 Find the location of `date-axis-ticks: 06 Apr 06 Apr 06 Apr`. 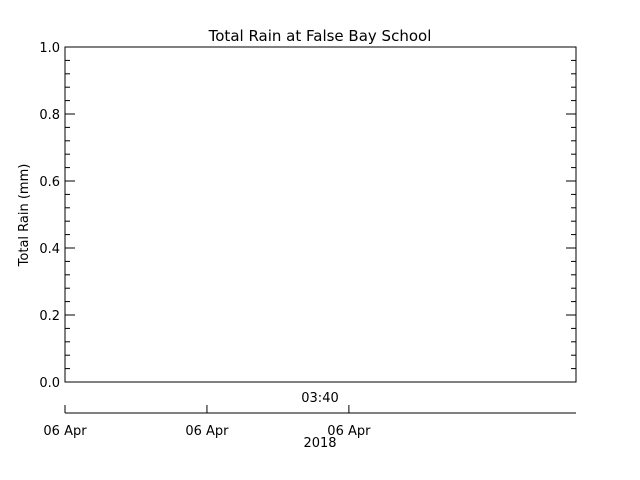

date-axis-ticks: 06 Apr 06 Apr 06 Apr is located at coordinates (207, 422).